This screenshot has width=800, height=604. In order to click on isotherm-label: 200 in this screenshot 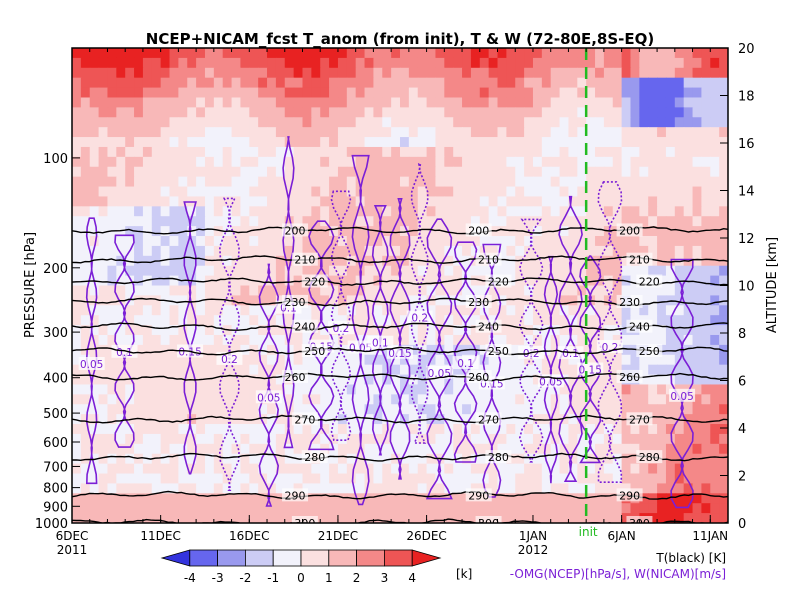, I will do `click(629, 230)`.